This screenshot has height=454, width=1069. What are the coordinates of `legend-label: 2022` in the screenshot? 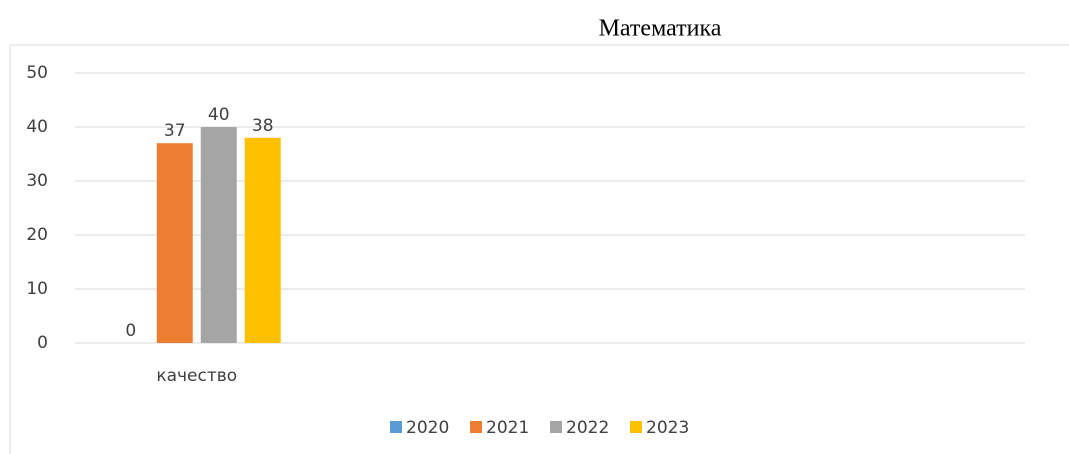 It's located at (587, 428).